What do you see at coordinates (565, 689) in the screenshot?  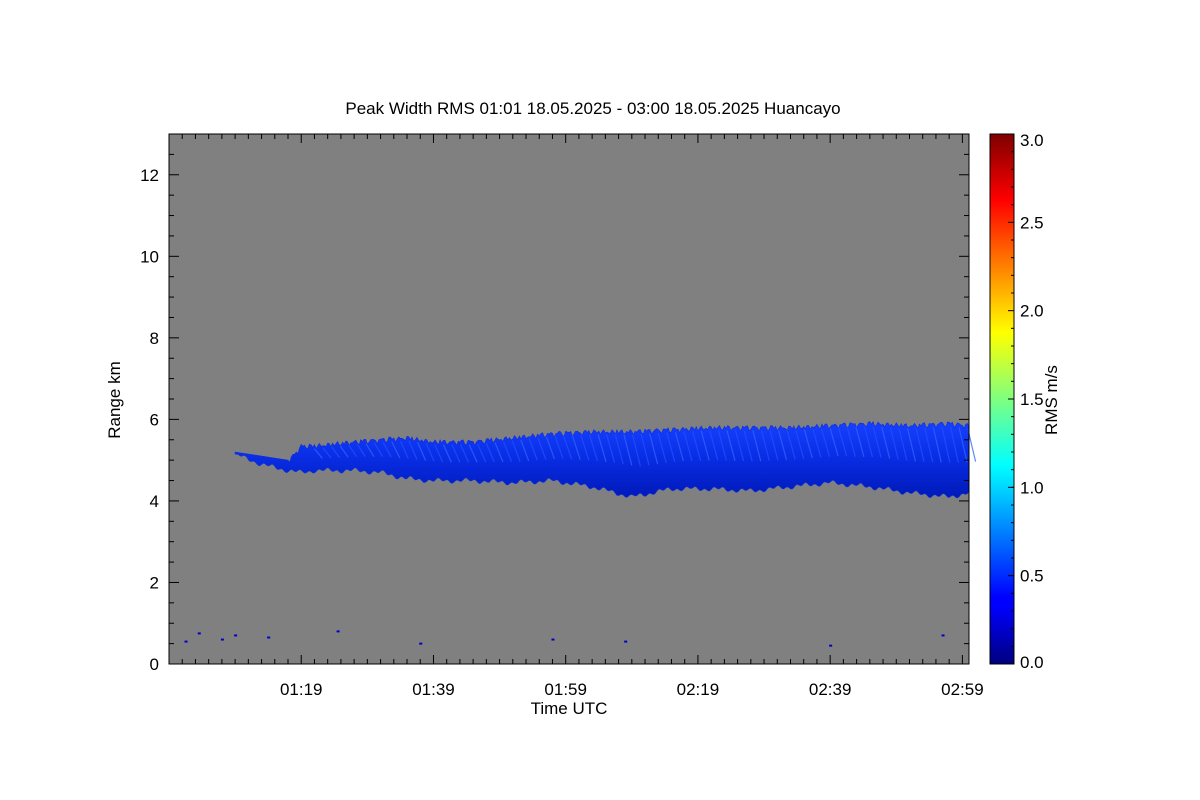 I see `x-tick-label: 01:59` at bounding box center [565, 689].